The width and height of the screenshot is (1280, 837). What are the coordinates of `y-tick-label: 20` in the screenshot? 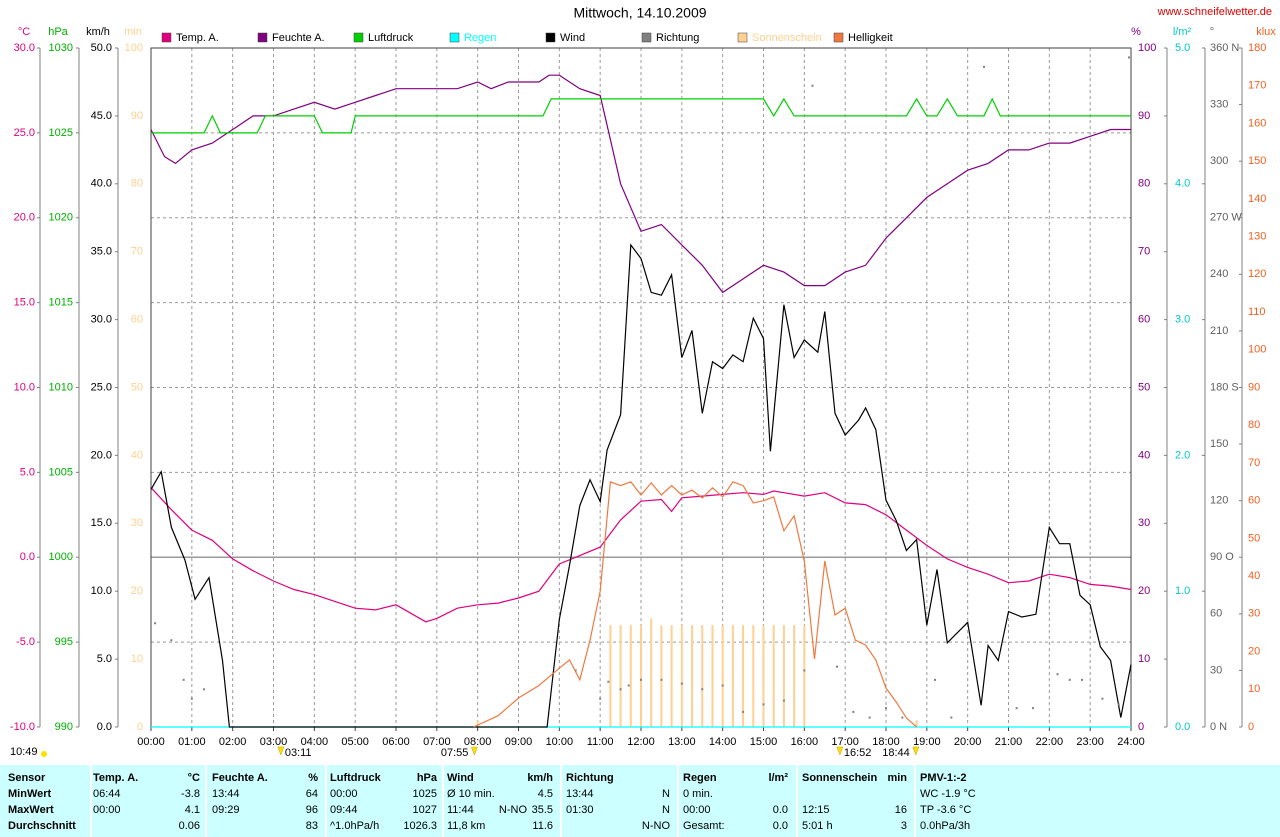 It's located at (1254, 651).